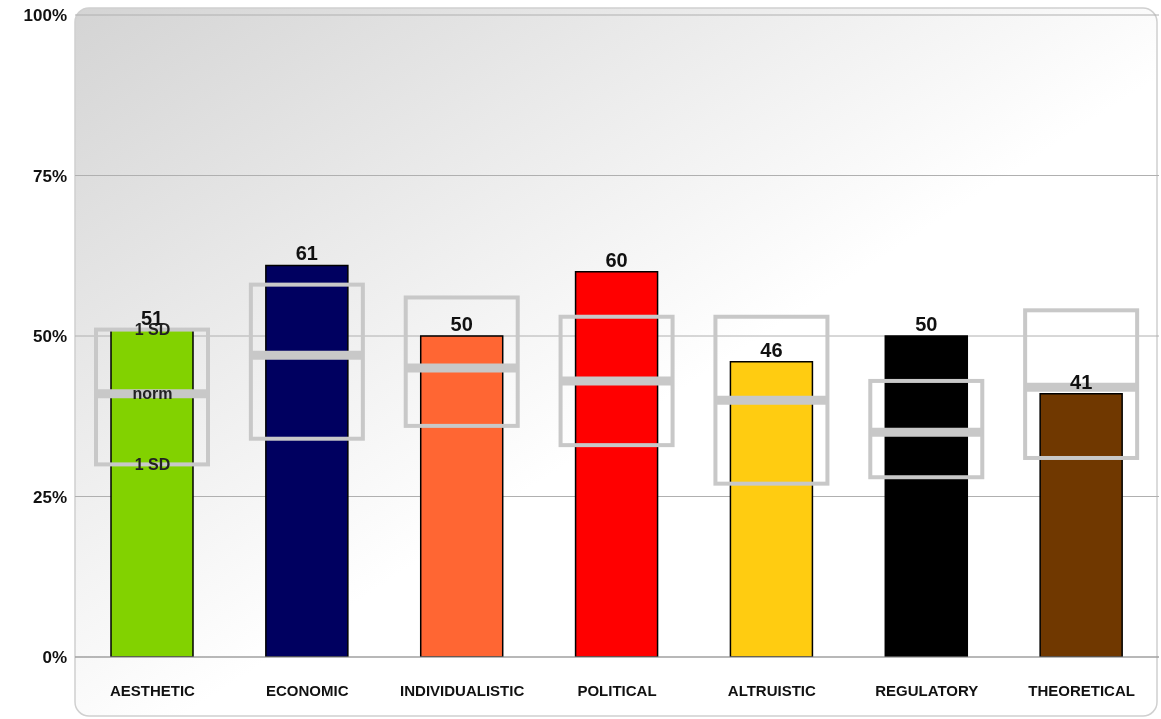  I want to click on x-tick-label: INDIVIDUALISTIC, so click(462, 690).